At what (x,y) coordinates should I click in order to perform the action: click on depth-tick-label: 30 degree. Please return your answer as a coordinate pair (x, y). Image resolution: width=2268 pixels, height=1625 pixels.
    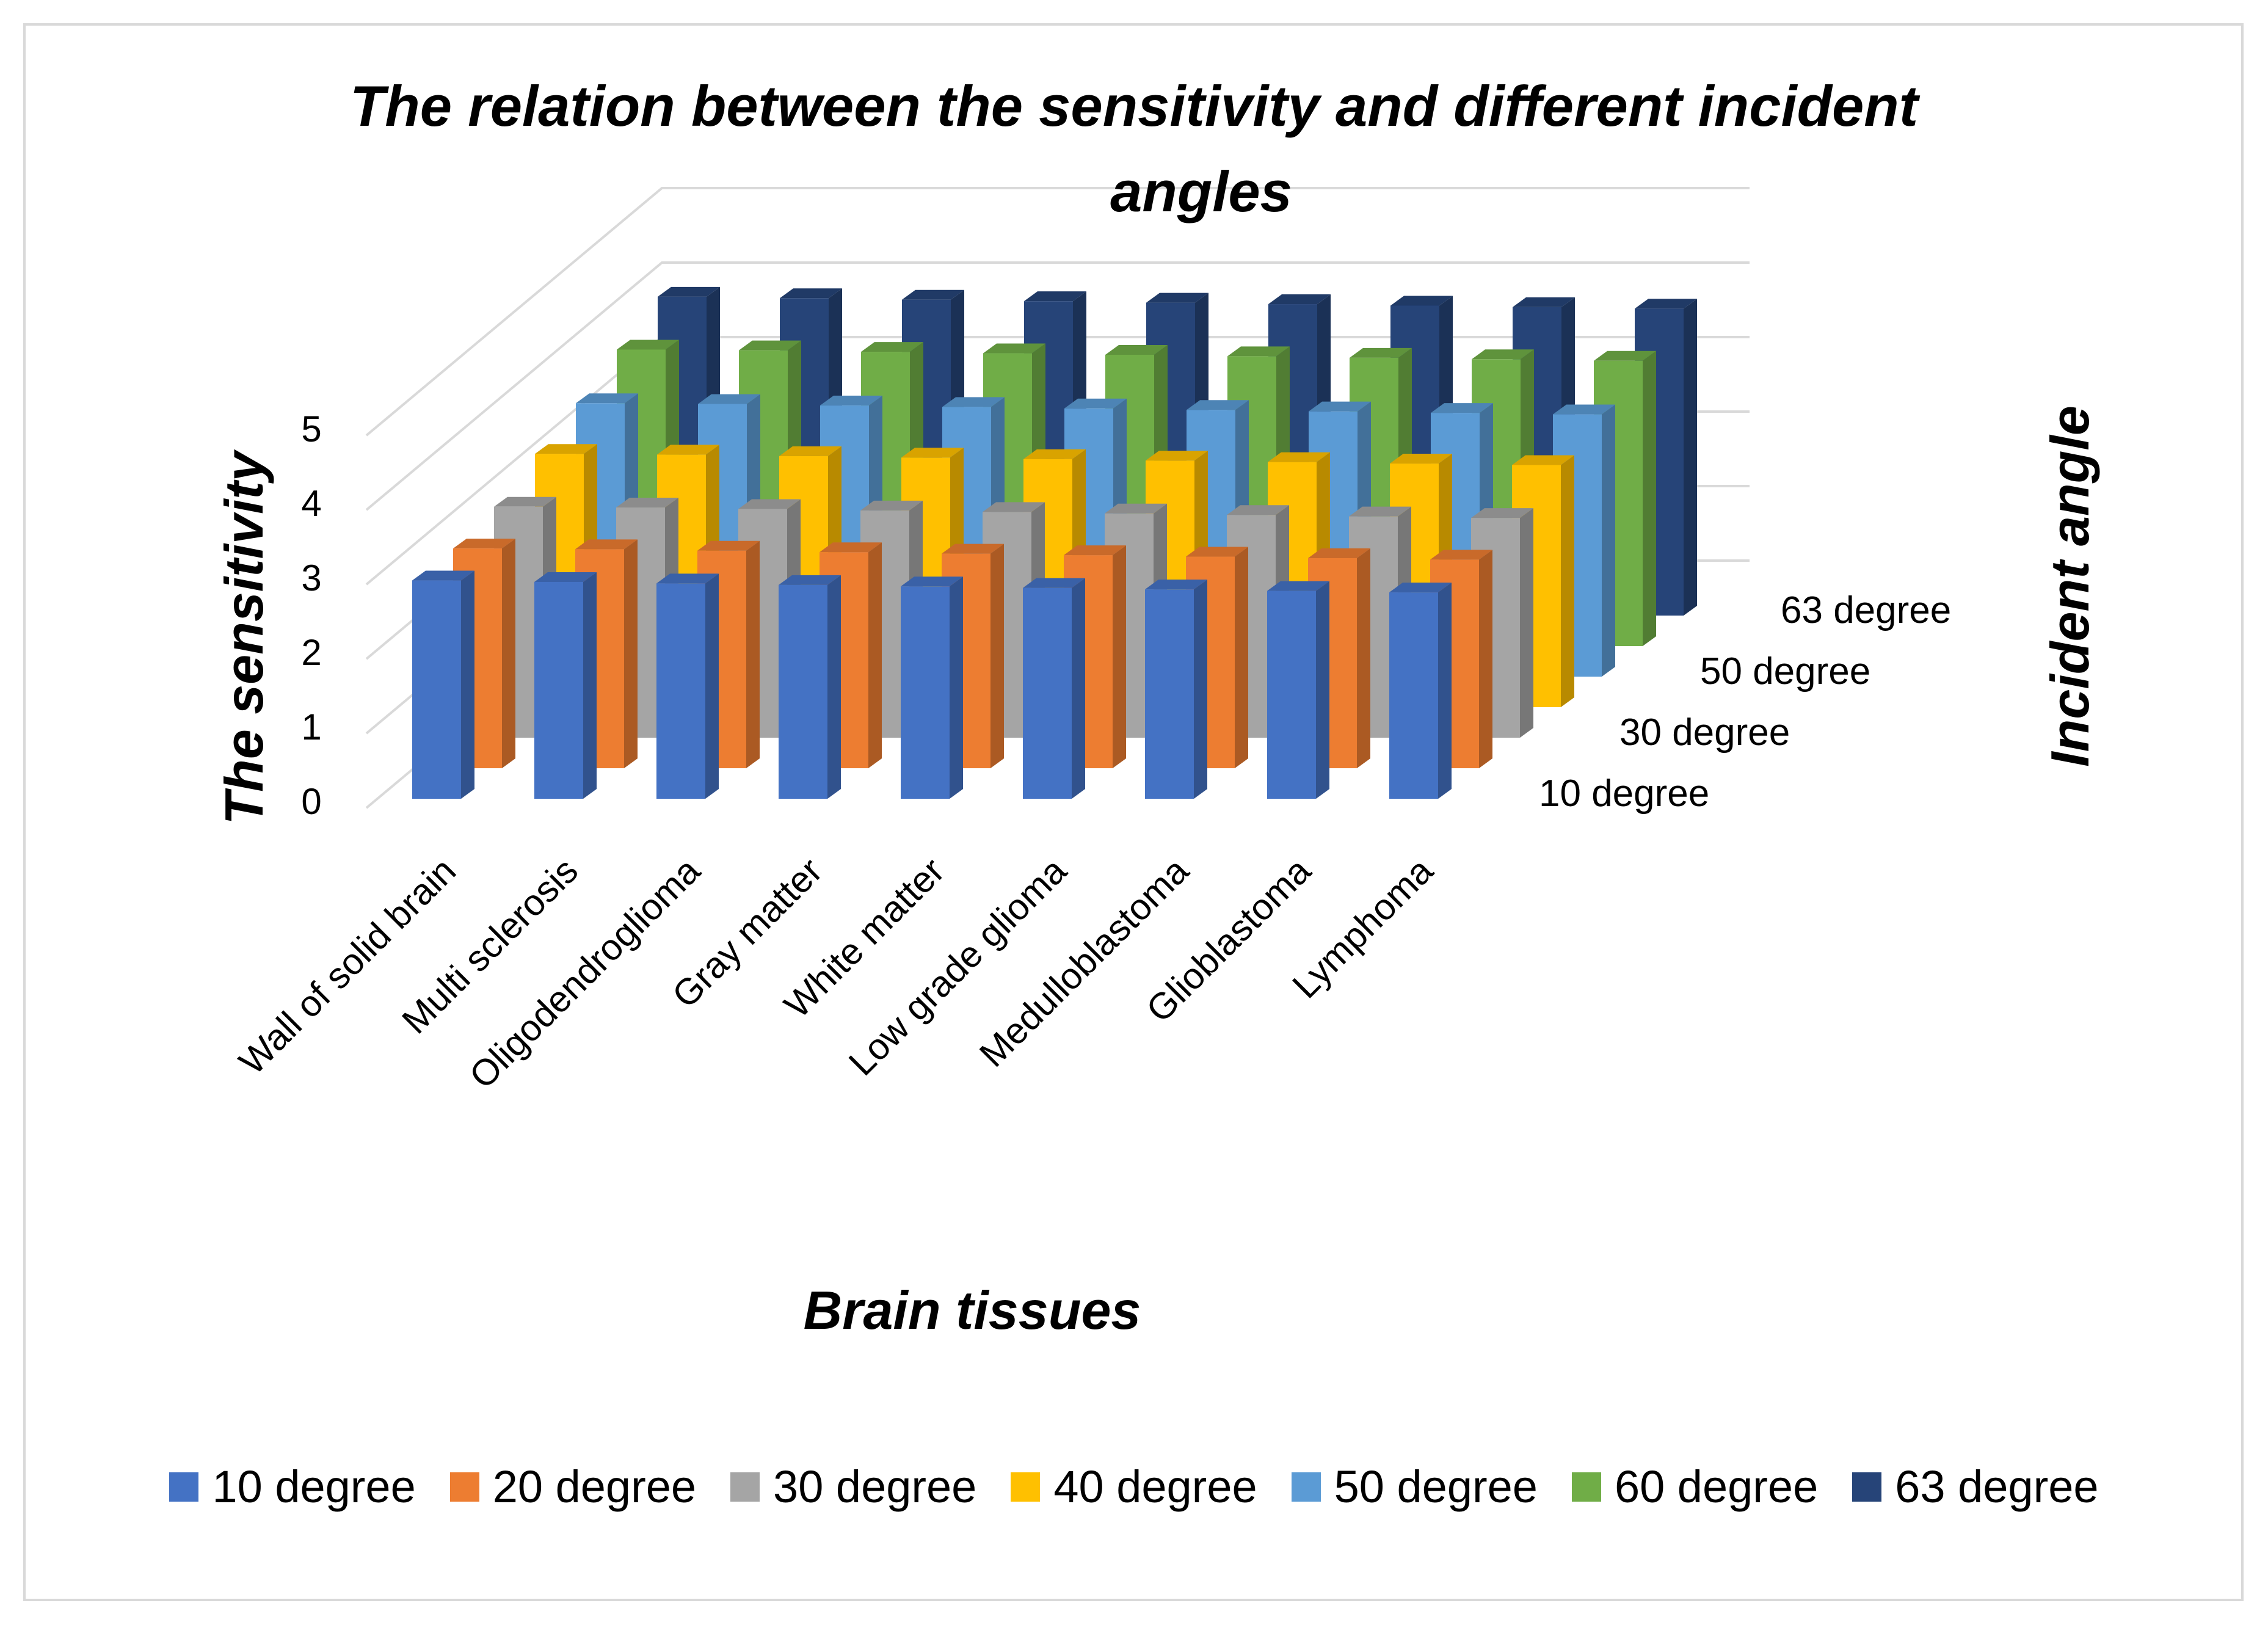
    Looking at the image, I should click on (1705, 732).